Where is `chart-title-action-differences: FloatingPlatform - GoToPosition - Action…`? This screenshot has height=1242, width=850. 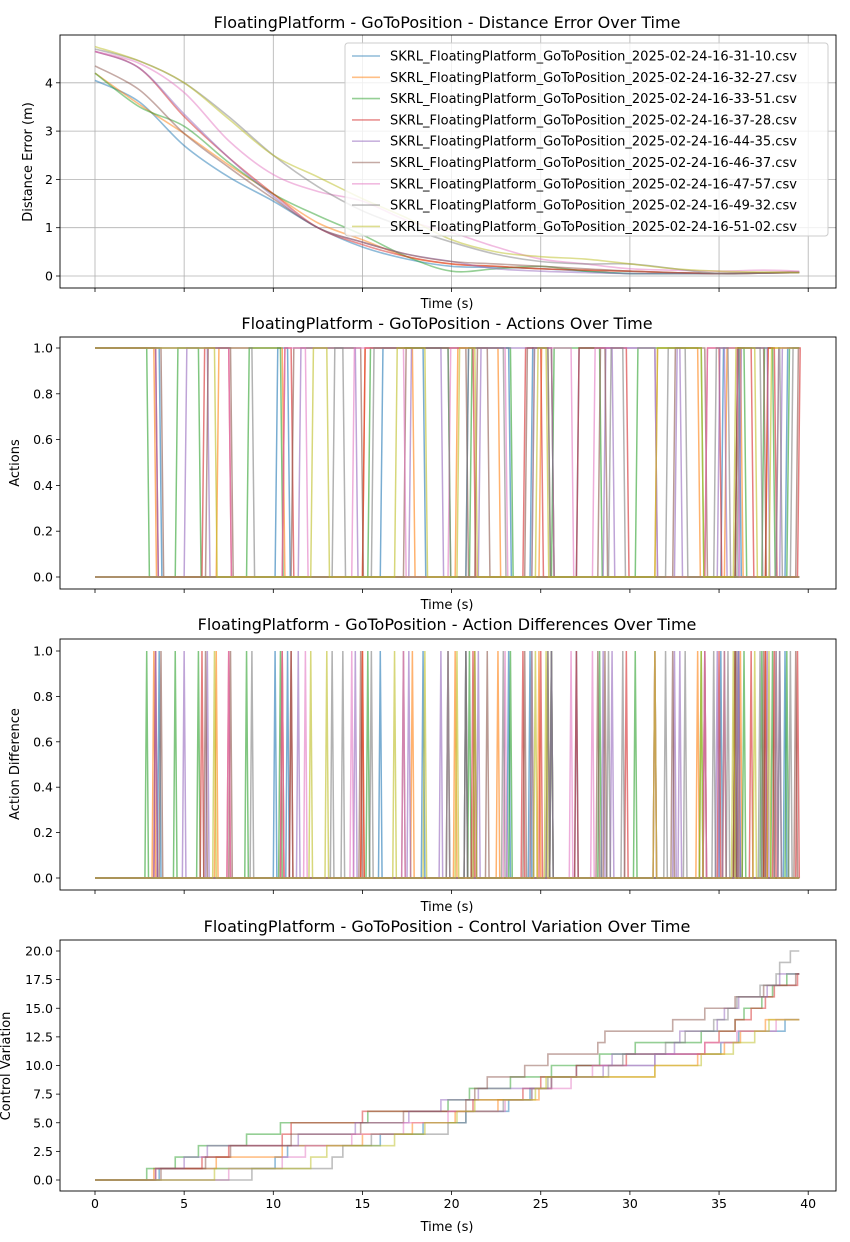
chart-title-action-differences: FloatingPlatform - GoToPosition - Action… is located at coordinates (447, 624).